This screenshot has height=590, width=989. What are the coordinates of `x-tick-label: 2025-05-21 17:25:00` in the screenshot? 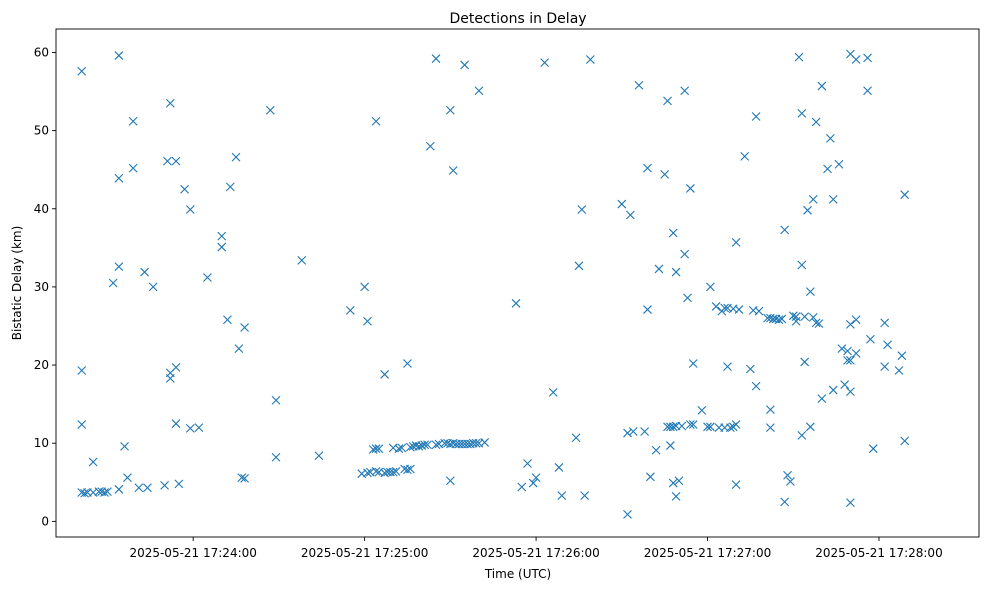 It's located at (364, 553).